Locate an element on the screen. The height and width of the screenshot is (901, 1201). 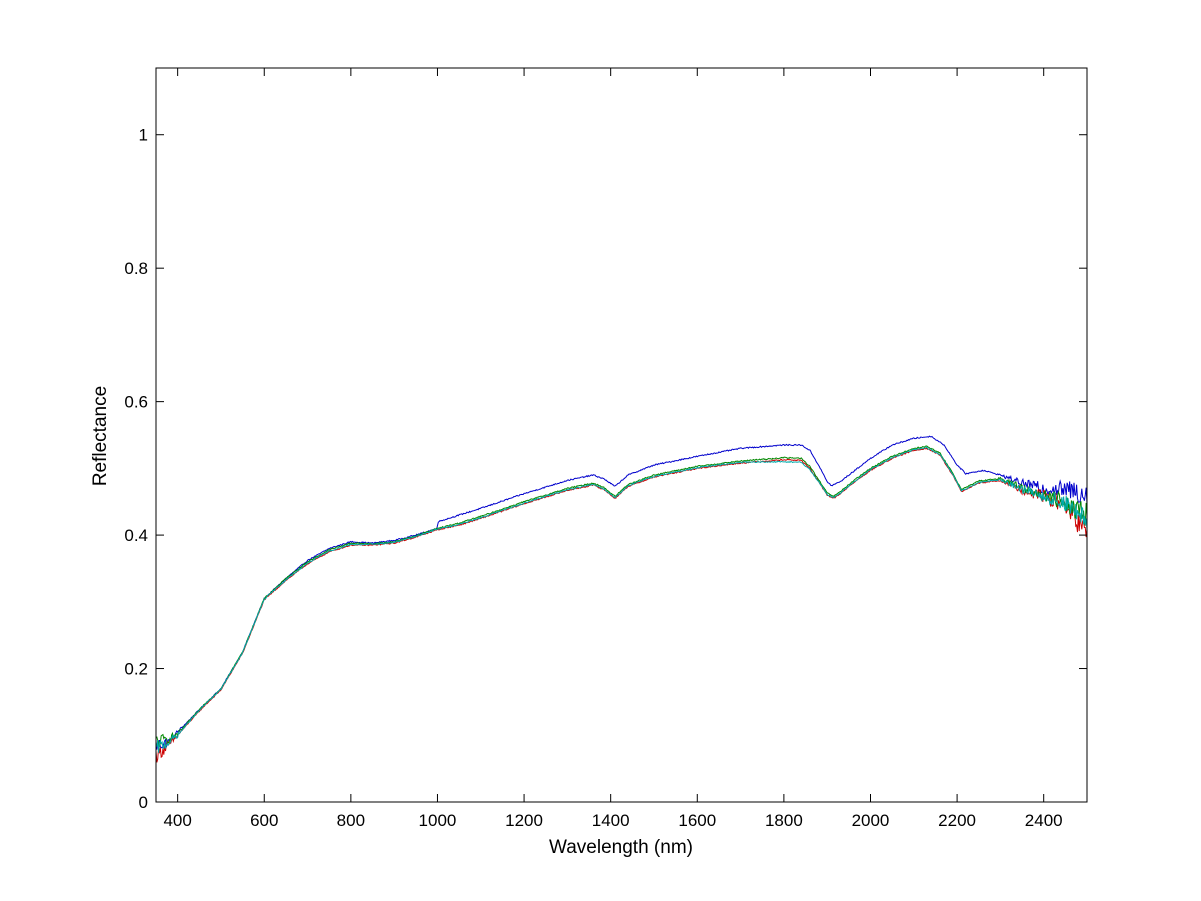
x-tick-label: 1600 is located at coordinates (697, 820).